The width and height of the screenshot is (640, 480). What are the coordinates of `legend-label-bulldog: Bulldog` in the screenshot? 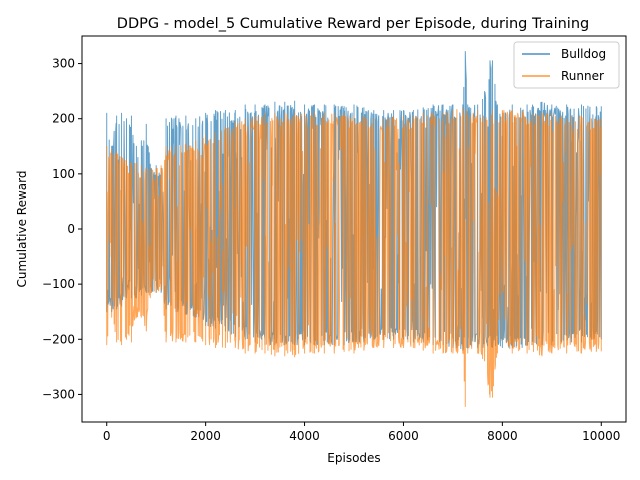 It's located at (583, 54).